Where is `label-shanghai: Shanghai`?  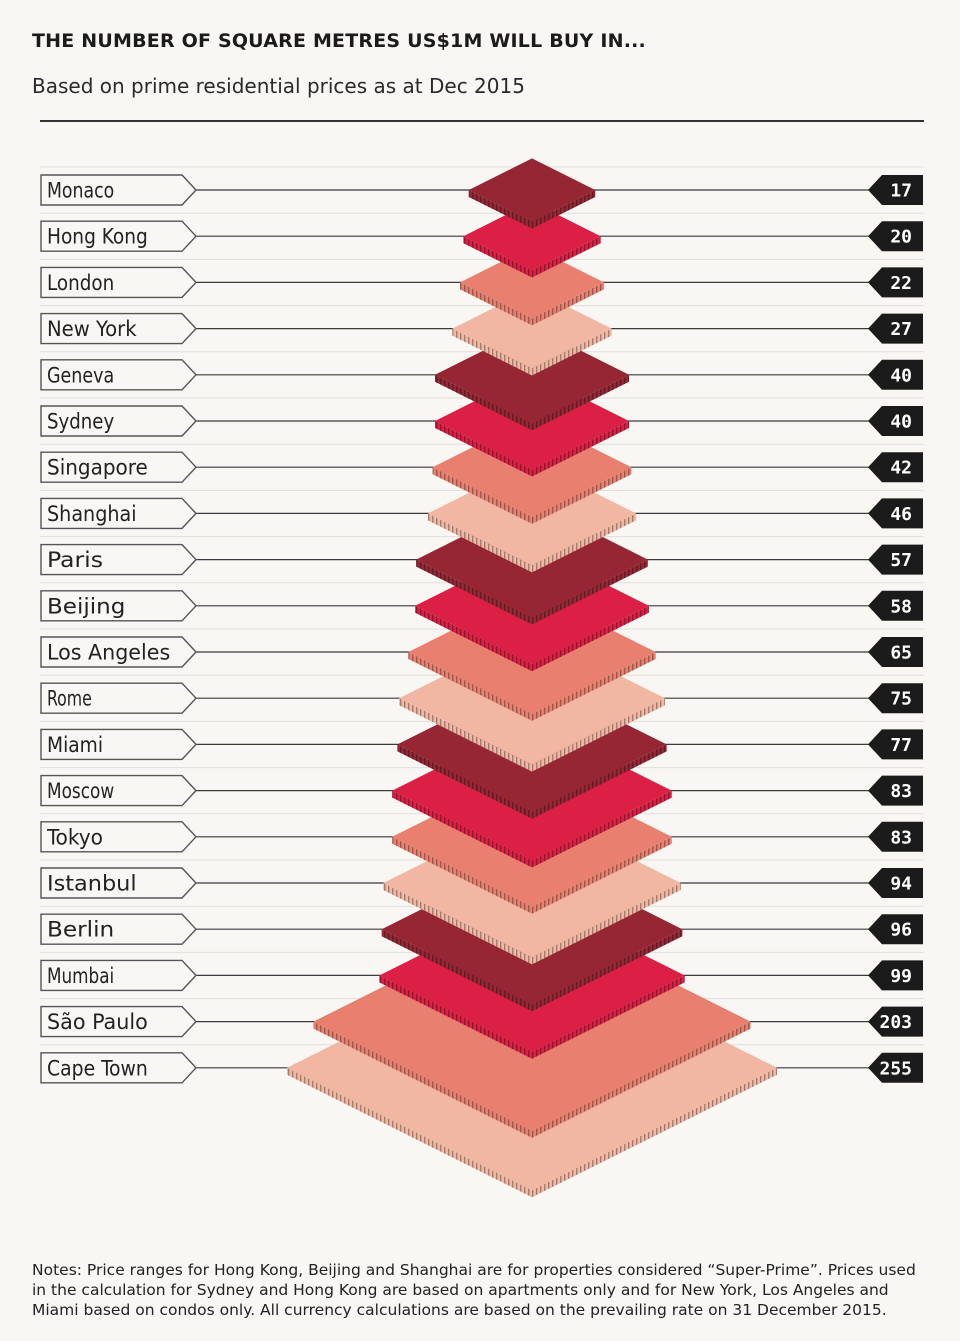
label-shanghai: Shanghai is located at coordinates (118, 513).